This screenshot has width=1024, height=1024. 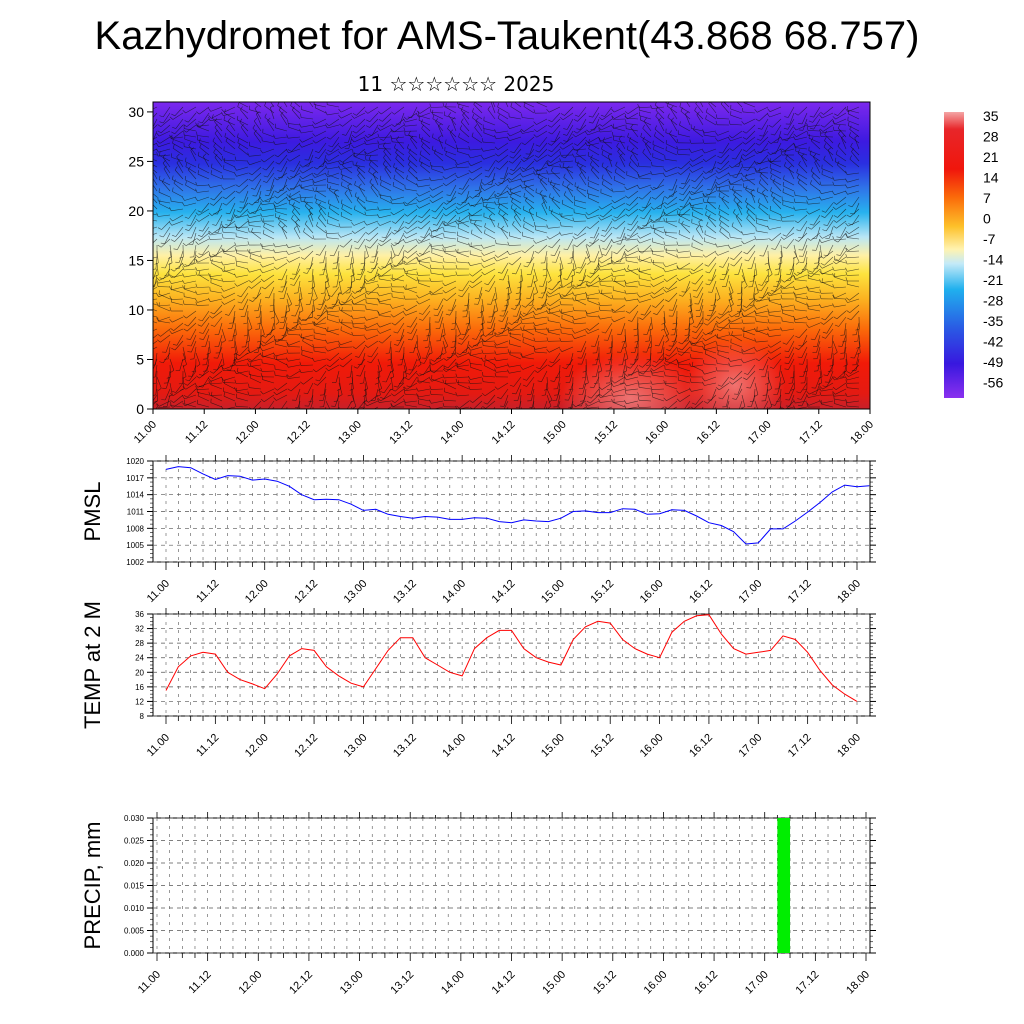 I want to click on pmsl-y-tick-label: 1020, so click(x=135, y=461).